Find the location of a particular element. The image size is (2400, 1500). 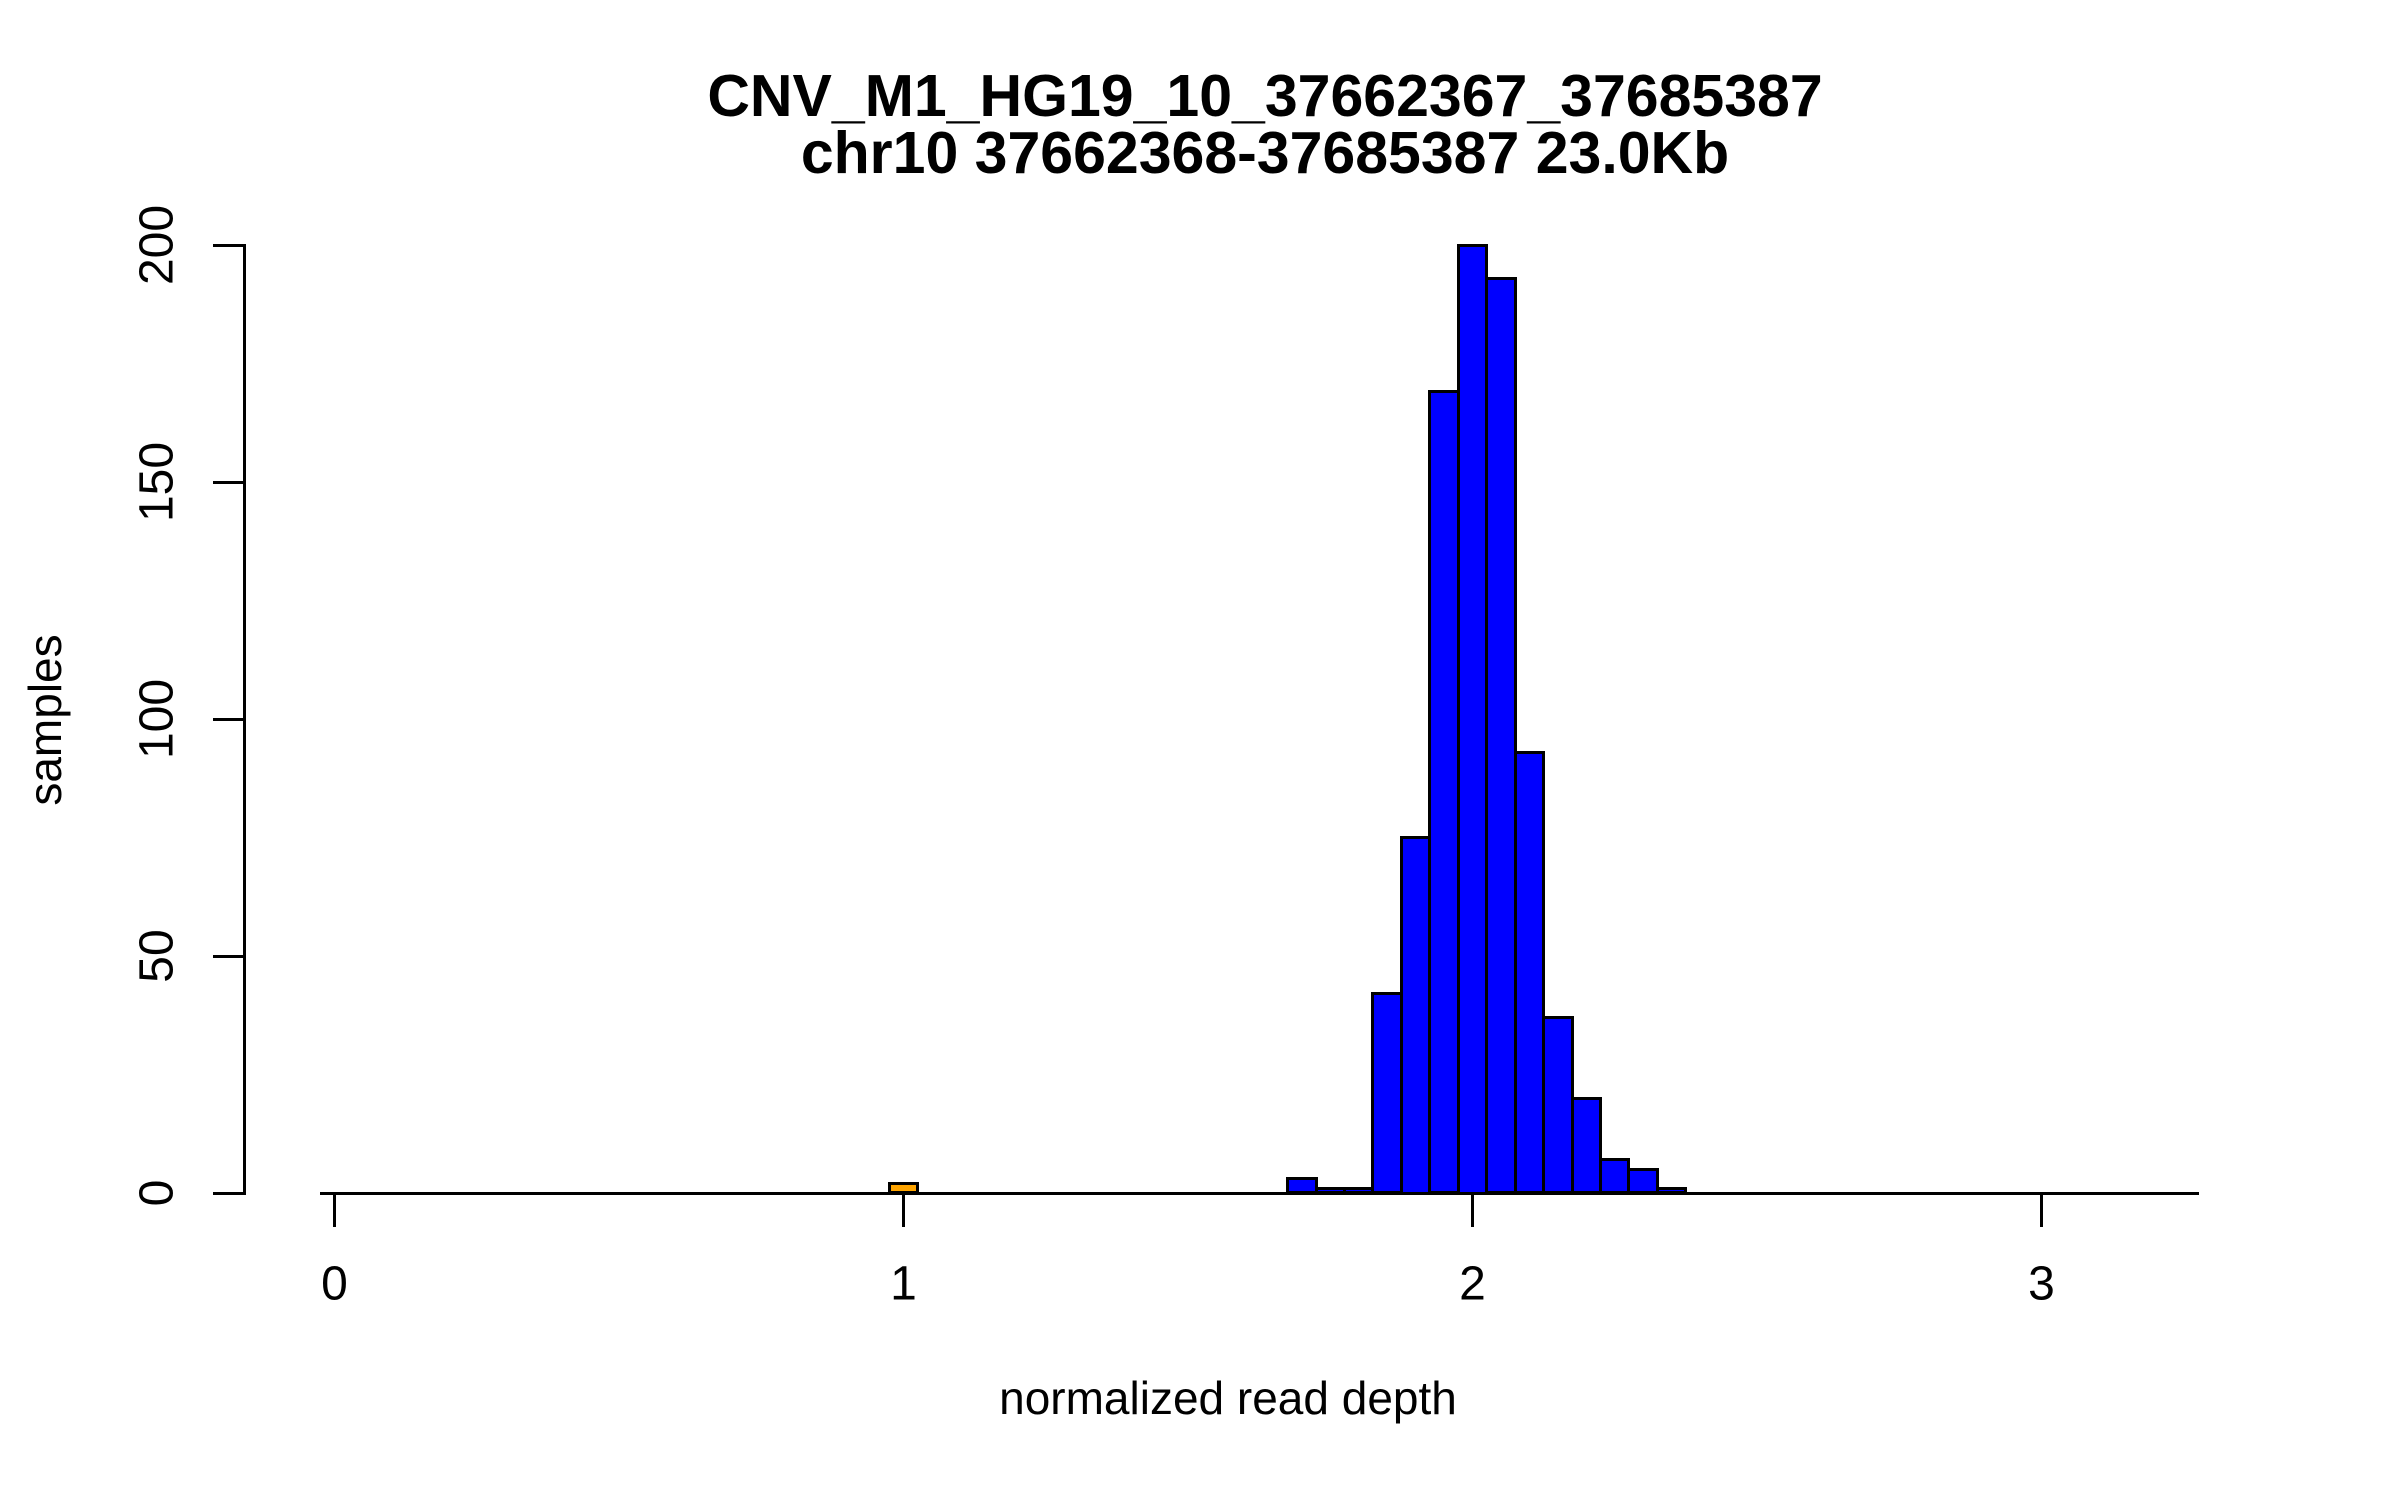

y-axis-line is located at coordinates (244, 719).